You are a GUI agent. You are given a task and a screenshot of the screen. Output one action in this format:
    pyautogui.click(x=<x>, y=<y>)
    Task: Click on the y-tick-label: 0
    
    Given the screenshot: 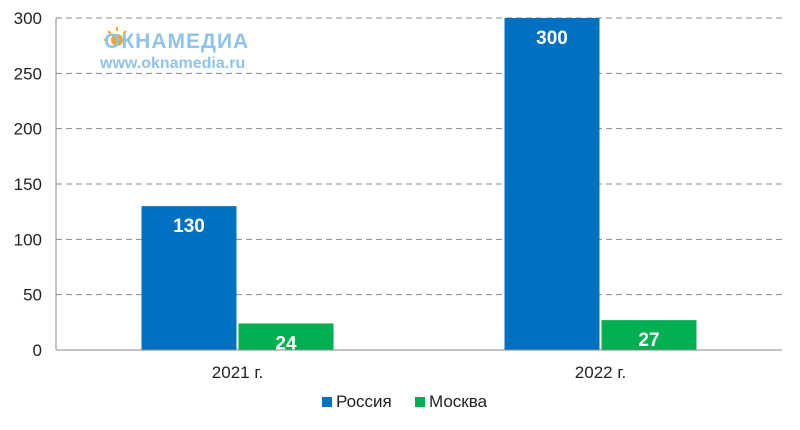 What is the action you would take?
    pyautogui.click(x=37, y=350)
    